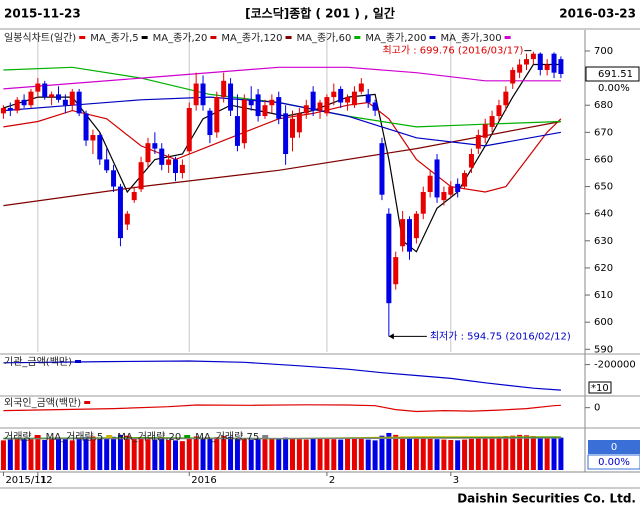 Image resolution: width=640 pixels, height=512 pixels. Describe the element at coordinates (40, 38) in the screenshot. I see `legend-label: 일봉식차트(일간)` at that location.